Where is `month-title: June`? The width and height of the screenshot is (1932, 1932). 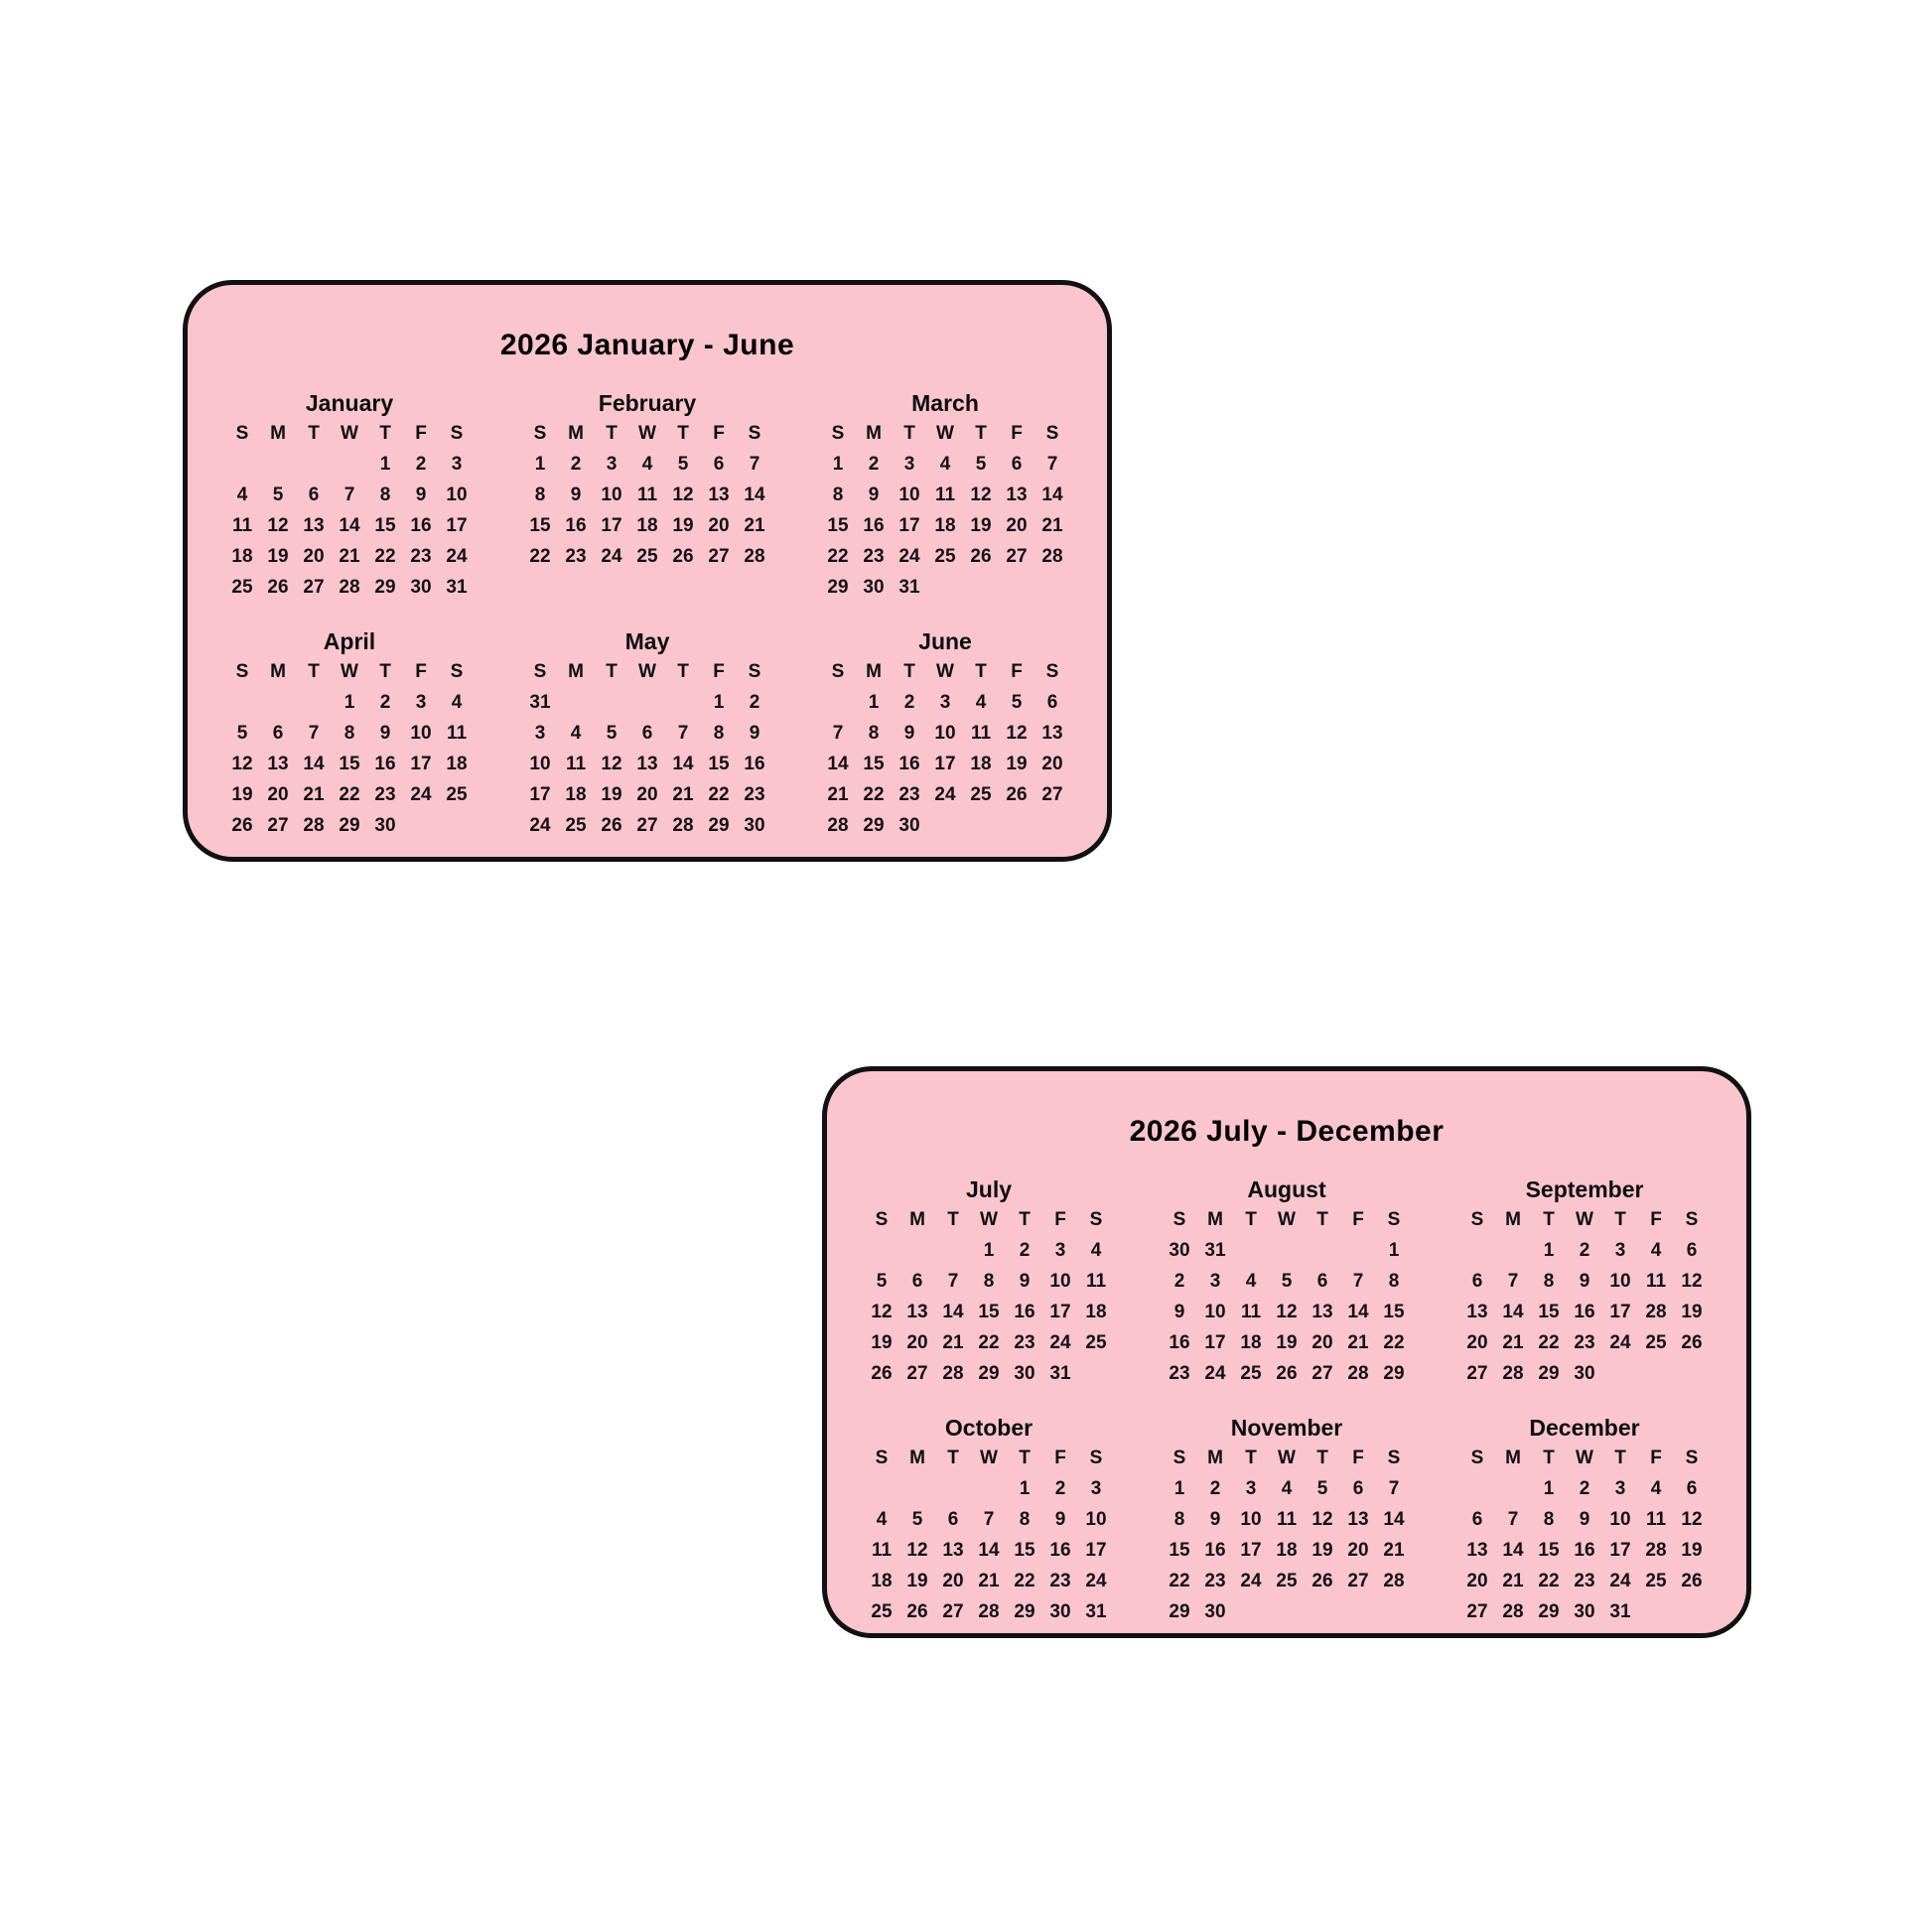
month-title: June is located at coordinates (945, 641).